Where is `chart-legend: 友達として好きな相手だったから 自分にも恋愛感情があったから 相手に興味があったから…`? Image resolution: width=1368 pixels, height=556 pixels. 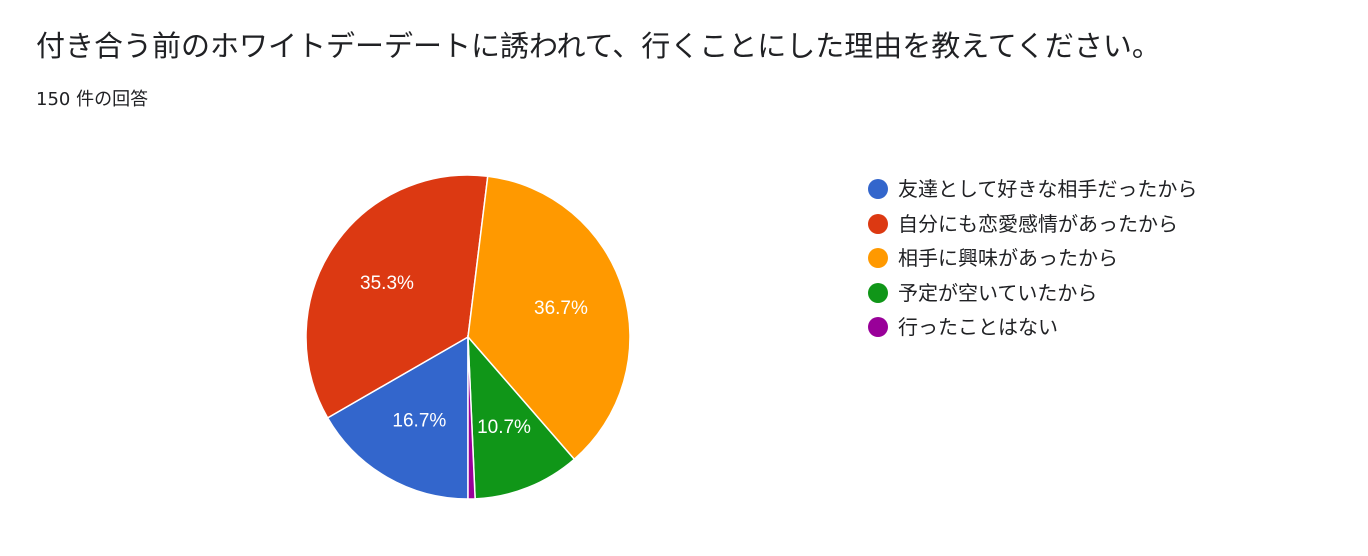
chart-legend: 友達として好きな相手だったから 自分にも恋愛感情があったから 相手に興味があったから… is located at coordinates (1032, 258).